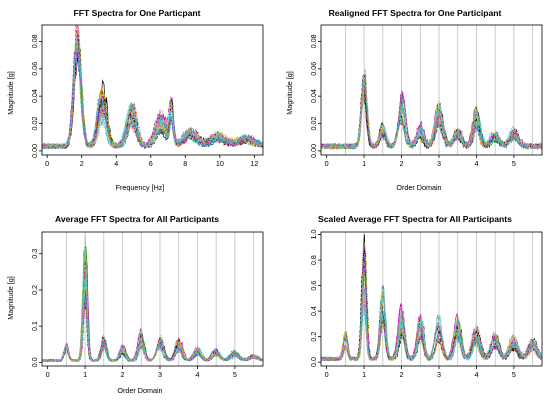  I want to click on panel-2-y-tick-label: 0.04, so click(313, 96).